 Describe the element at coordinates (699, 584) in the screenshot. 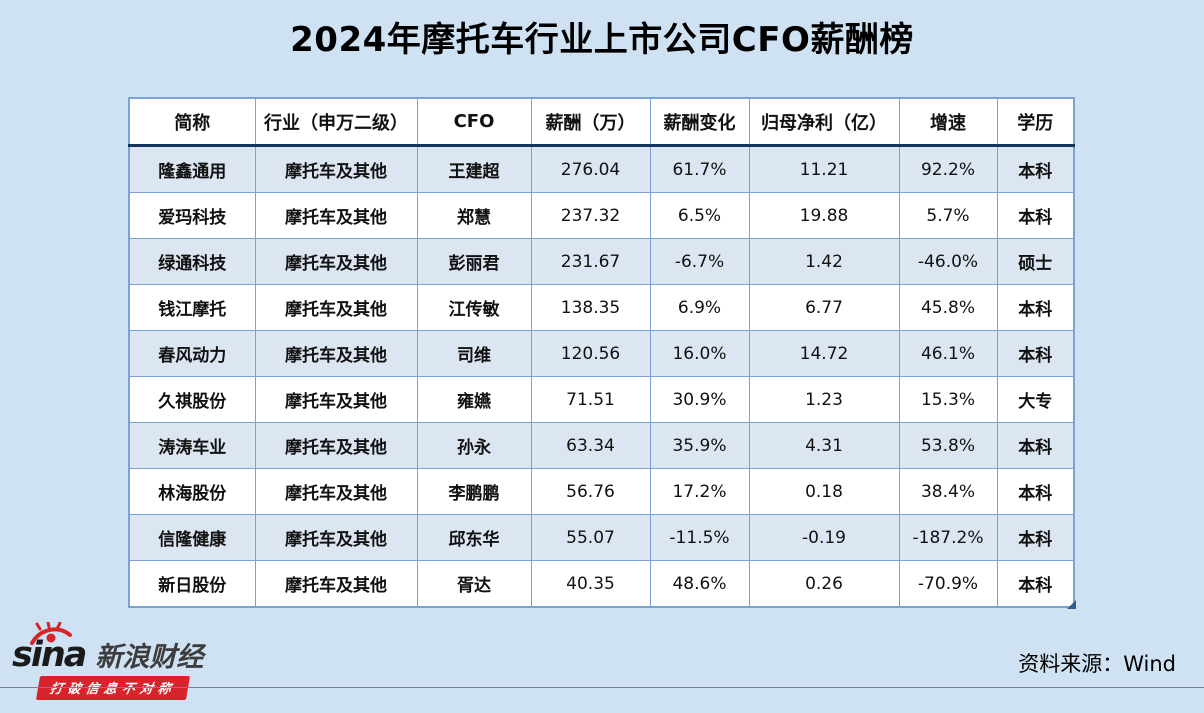

I see `table-cell: 48.6%` at that location.